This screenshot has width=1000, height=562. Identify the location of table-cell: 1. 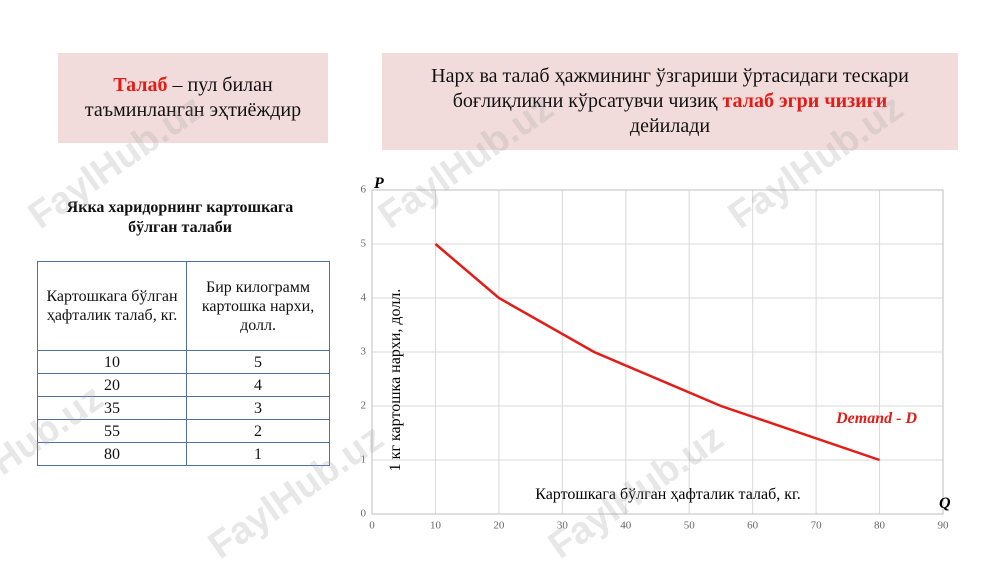
(258, 454).